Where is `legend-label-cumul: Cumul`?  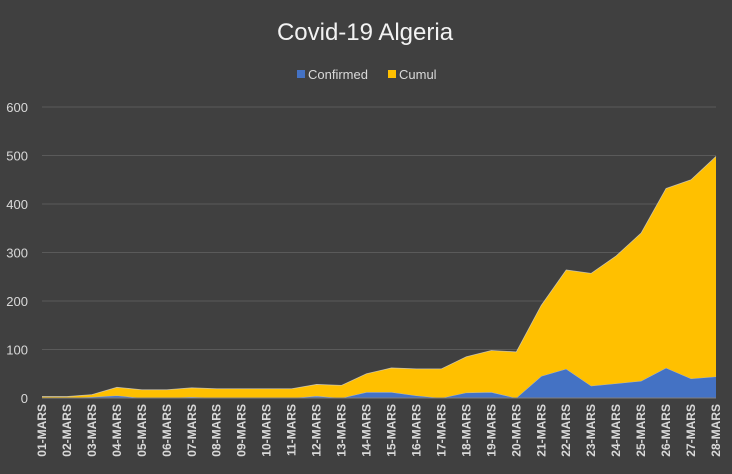 legend-label-cumul: Cumul is located at coordinates (418, 74).